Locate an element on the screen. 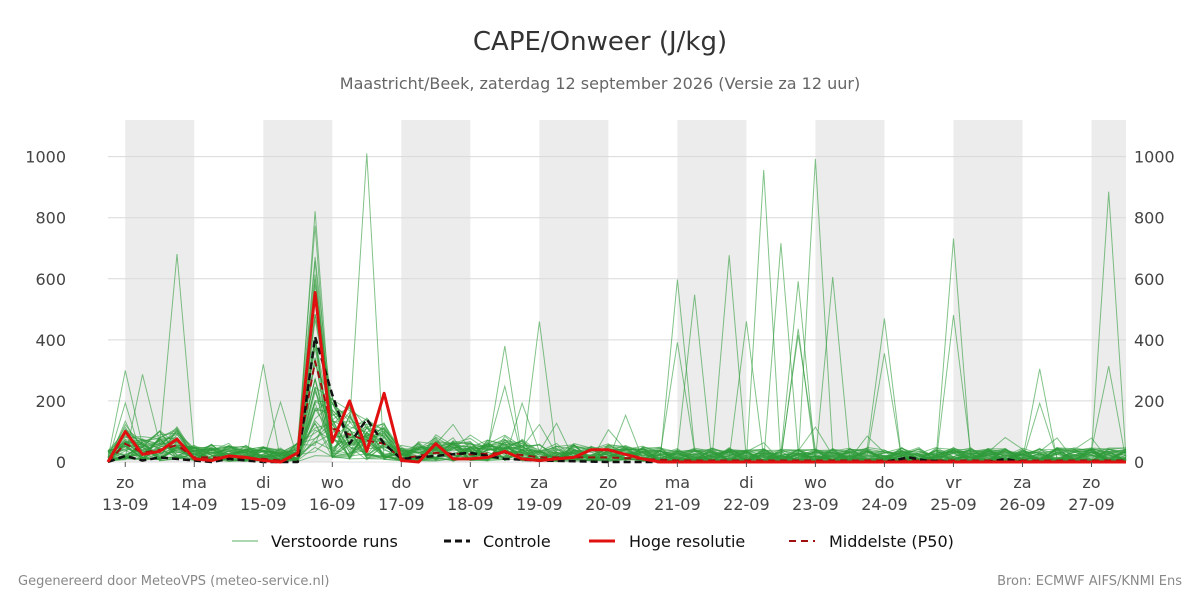  x-tick-date-3: 16-09 is located at coordinates (332, 504).